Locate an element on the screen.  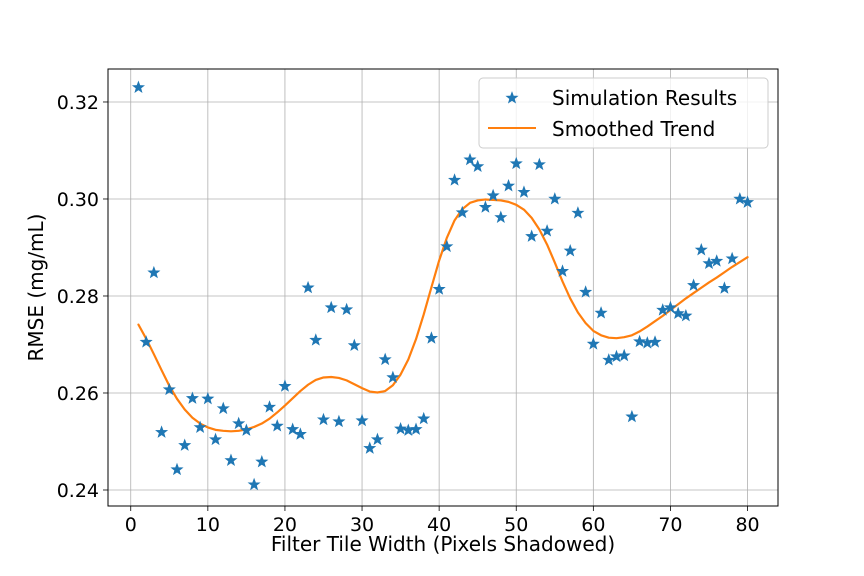
x-axis-label: Filter Tile Width (Pixels Shadowed) is located at coordinates (443, 544).